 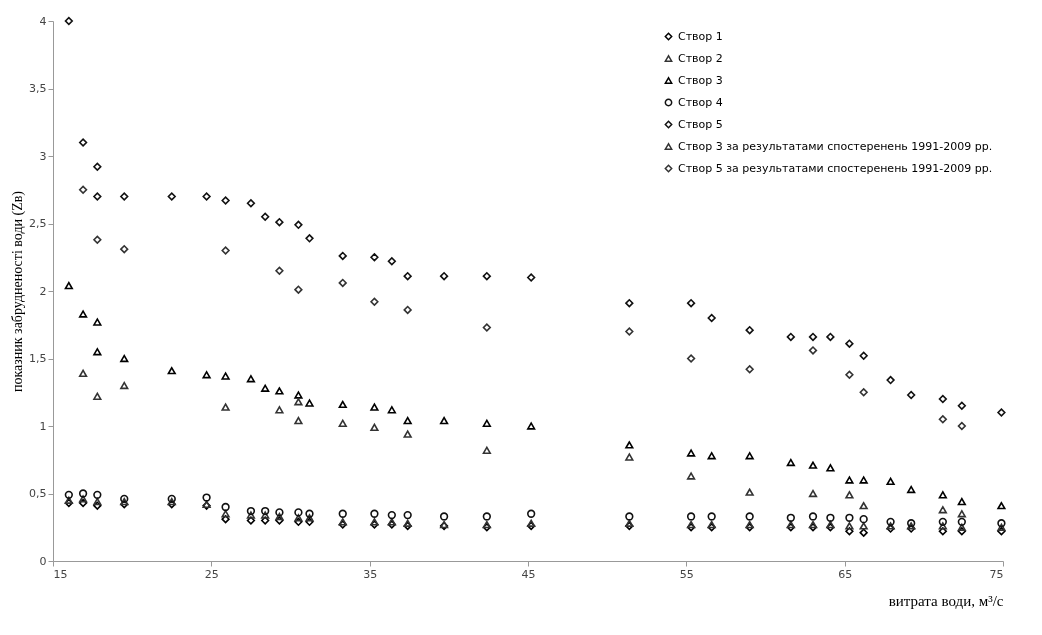 What do you see at coordinates (996, 574) in the screenshot?
I see `x-tick-label: 75` at bounding box center [996, 574].